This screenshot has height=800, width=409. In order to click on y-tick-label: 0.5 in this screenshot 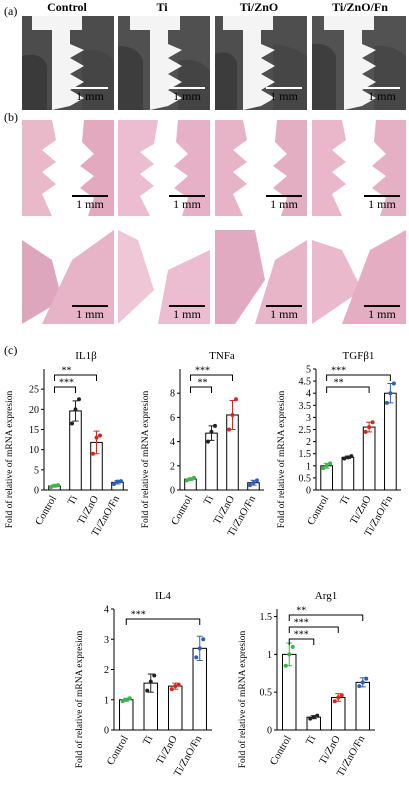, I will do `click(305, 478)`.